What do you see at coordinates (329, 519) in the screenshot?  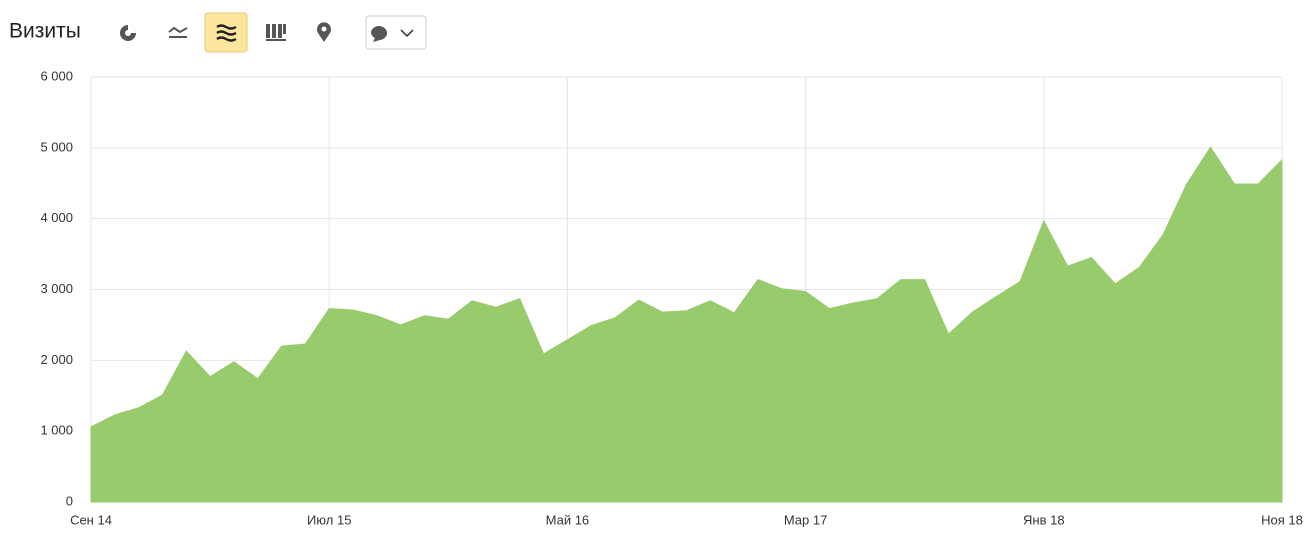 I see `x-tick-label: Июл 15` at bounding box center [329, 519].